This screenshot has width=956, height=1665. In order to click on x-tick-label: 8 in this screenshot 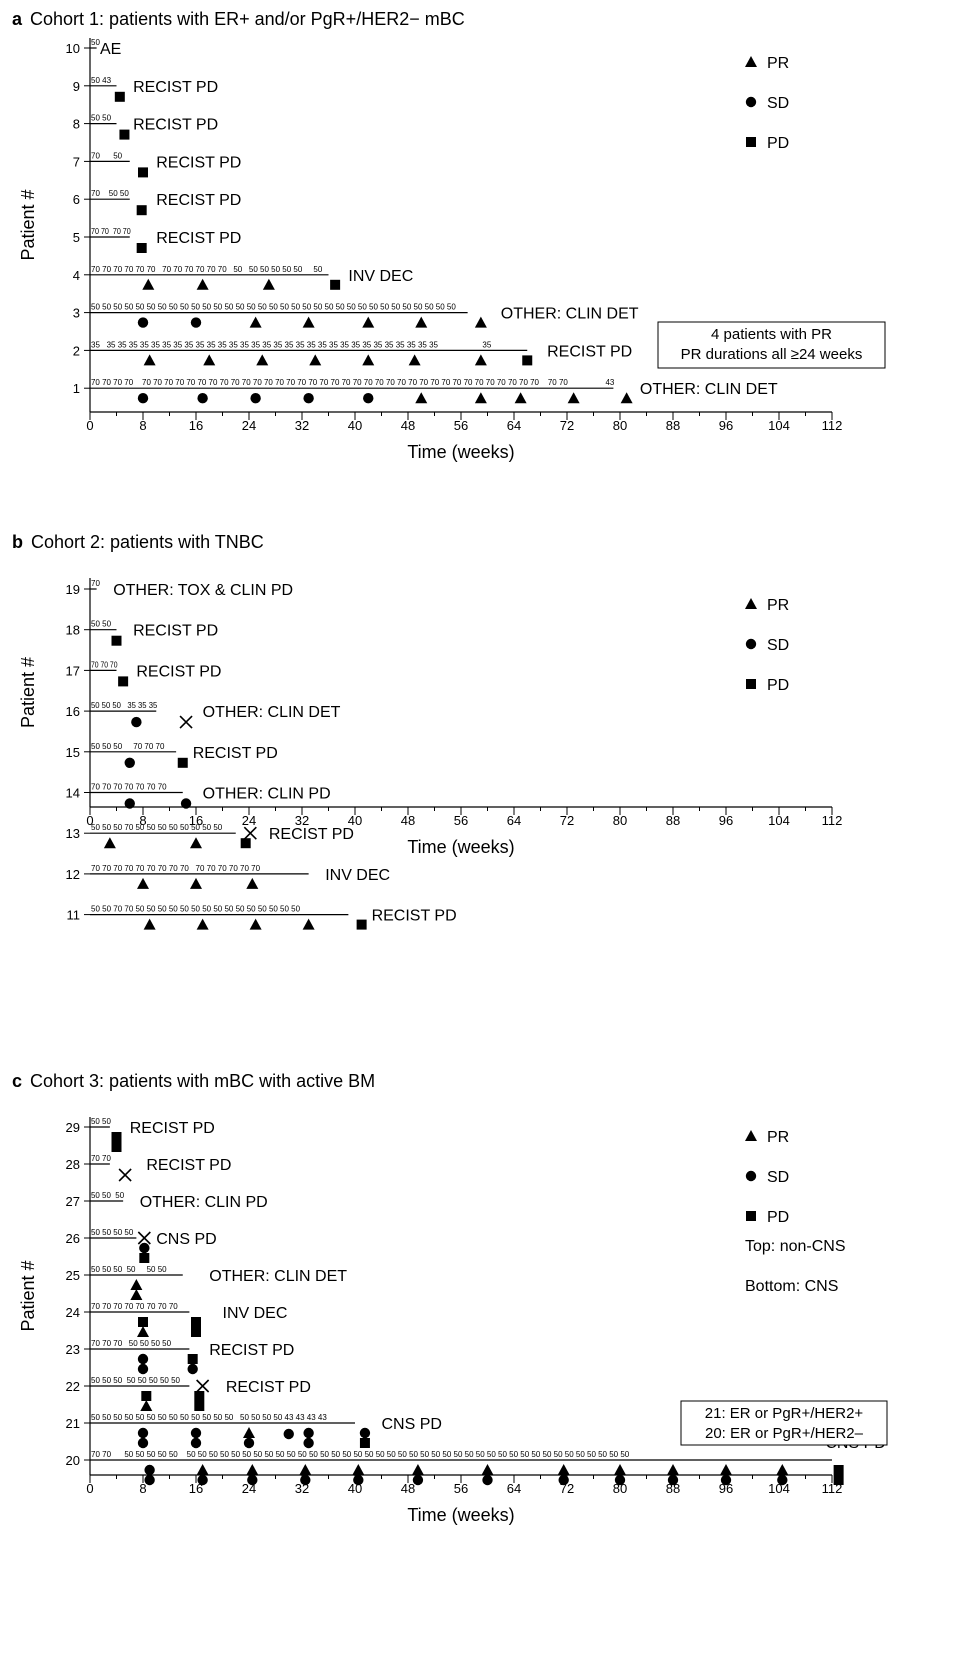, I will do `click(142, 820)`.